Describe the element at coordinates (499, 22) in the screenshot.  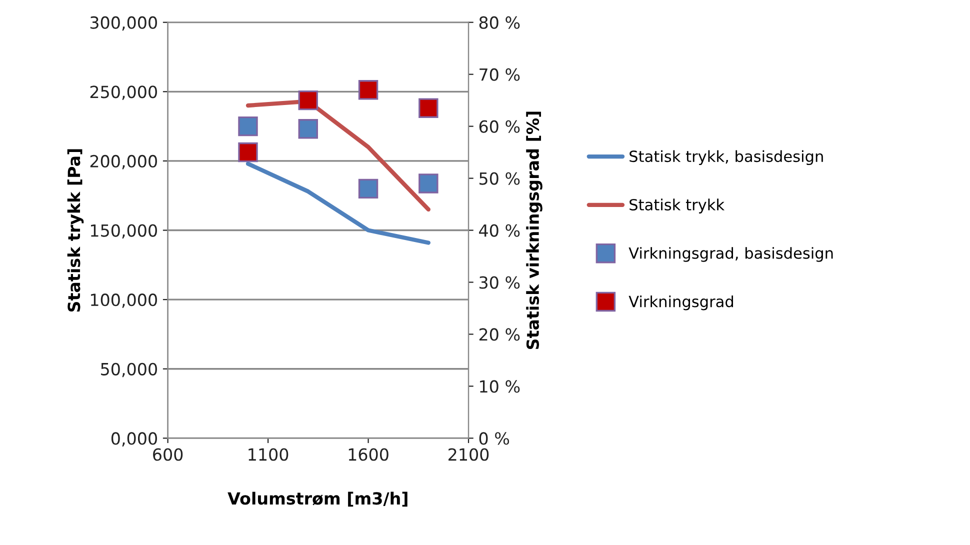
I see `y2-tick-label: 80 %` at that location.